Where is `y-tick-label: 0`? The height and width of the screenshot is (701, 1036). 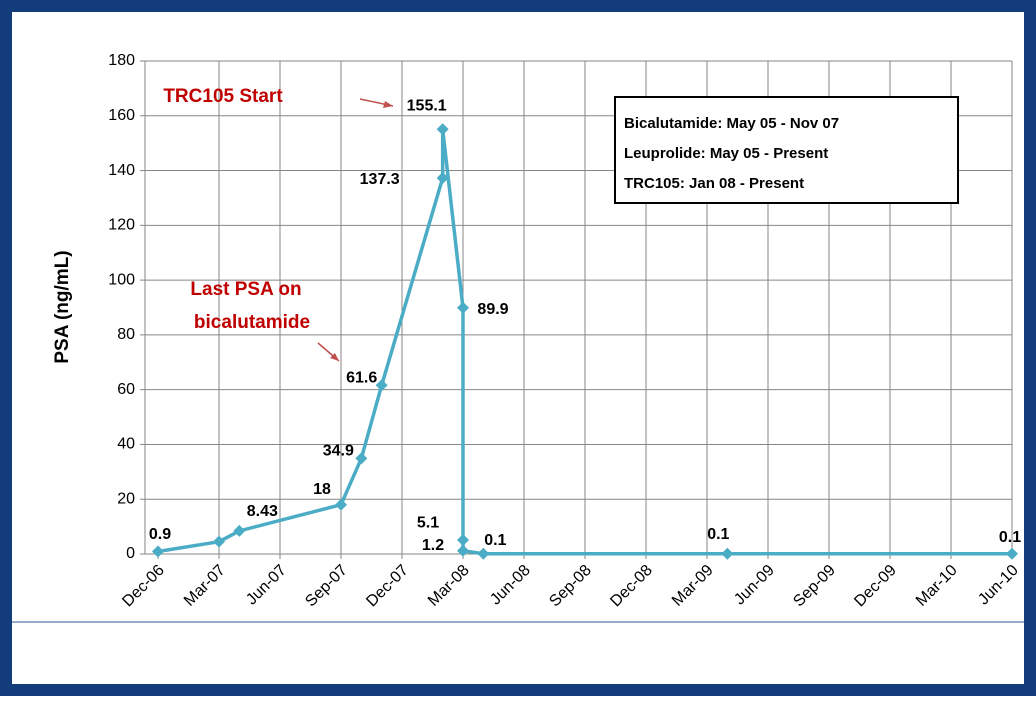
y-tick-label: 0 is located at coordinates (130, 553).